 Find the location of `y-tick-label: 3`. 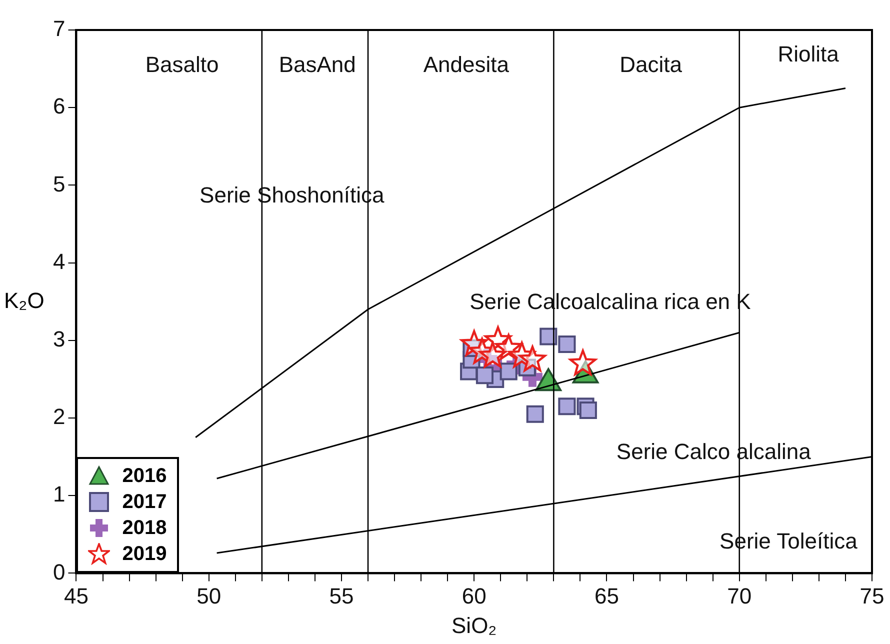

y-tick-label: 3 is located at coordinates (59, 339).